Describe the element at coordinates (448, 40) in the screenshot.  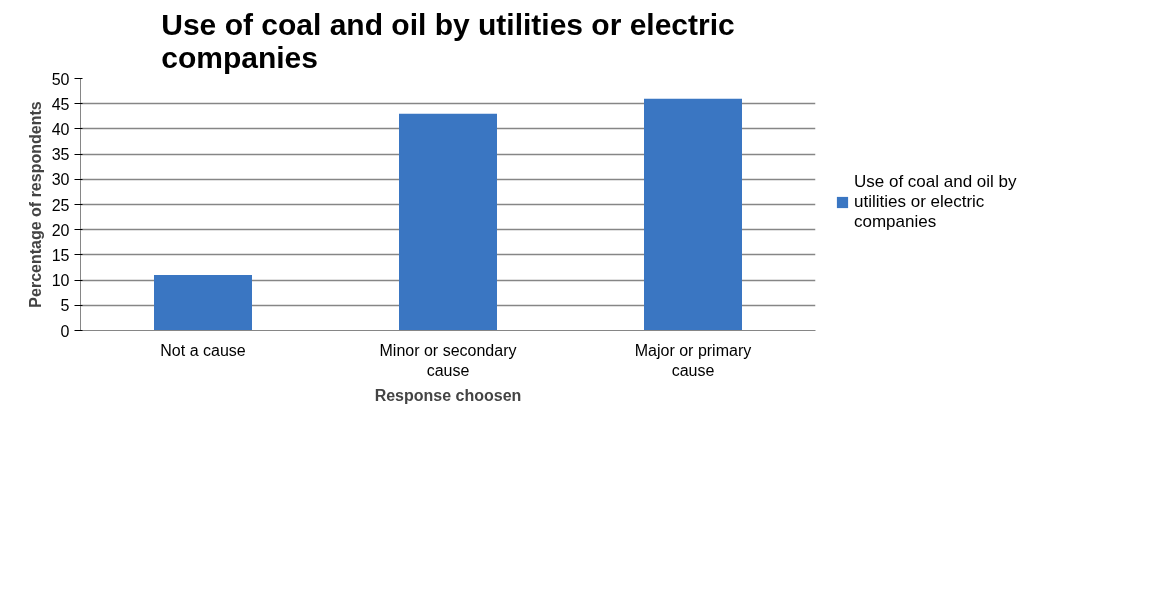
I see `chart-title: Use of coal and oil by utilities or electric companies` at that location.